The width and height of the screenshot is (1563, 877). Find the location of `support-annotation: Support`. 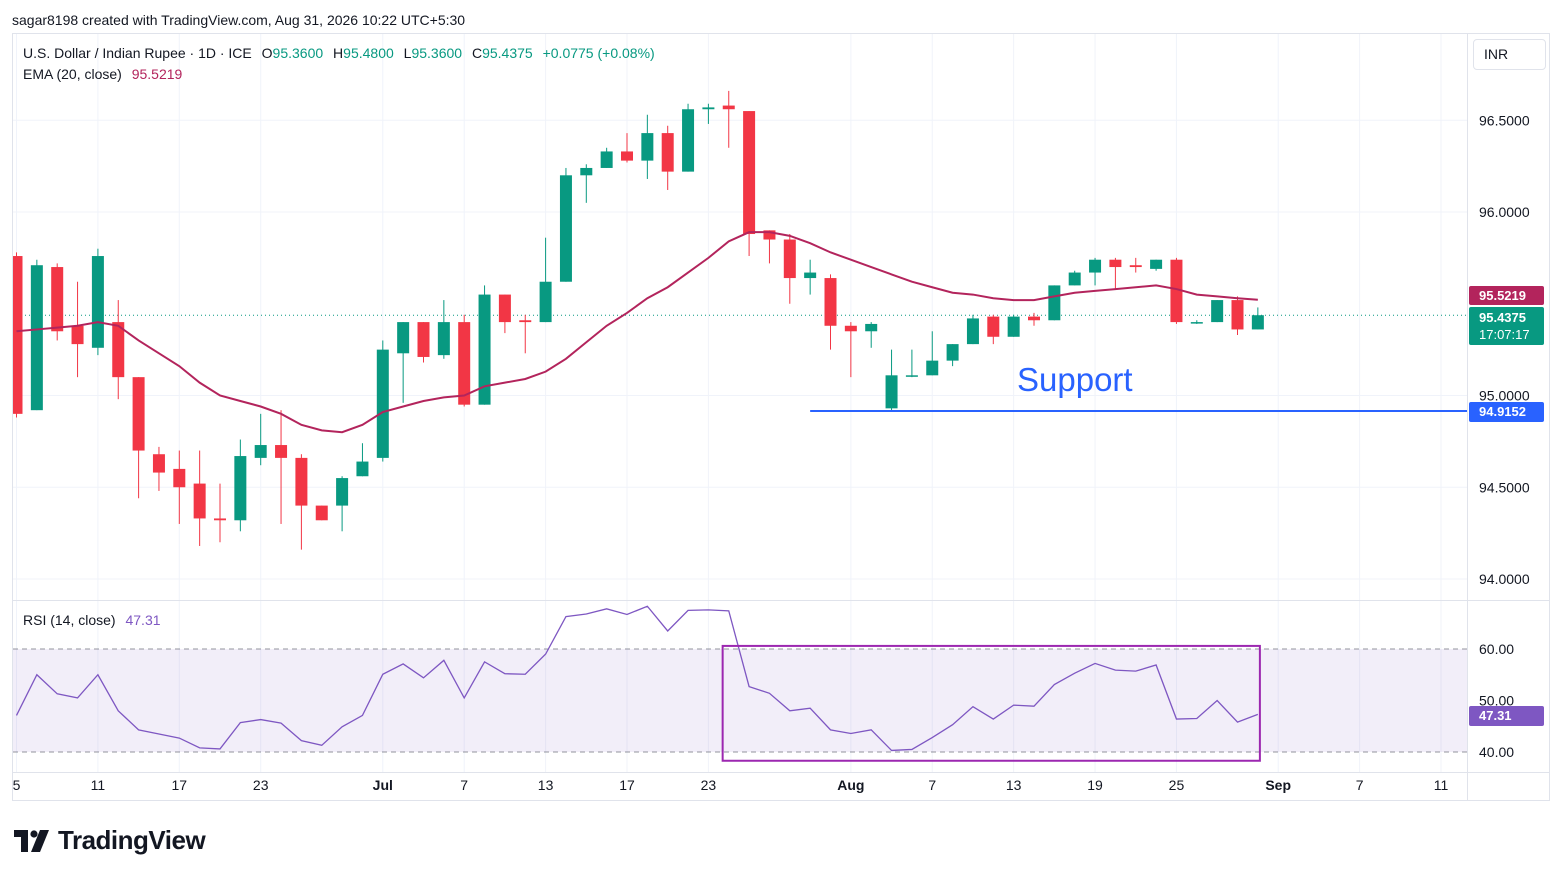

support-annotation: Support is located at coordinates (1075, 379).